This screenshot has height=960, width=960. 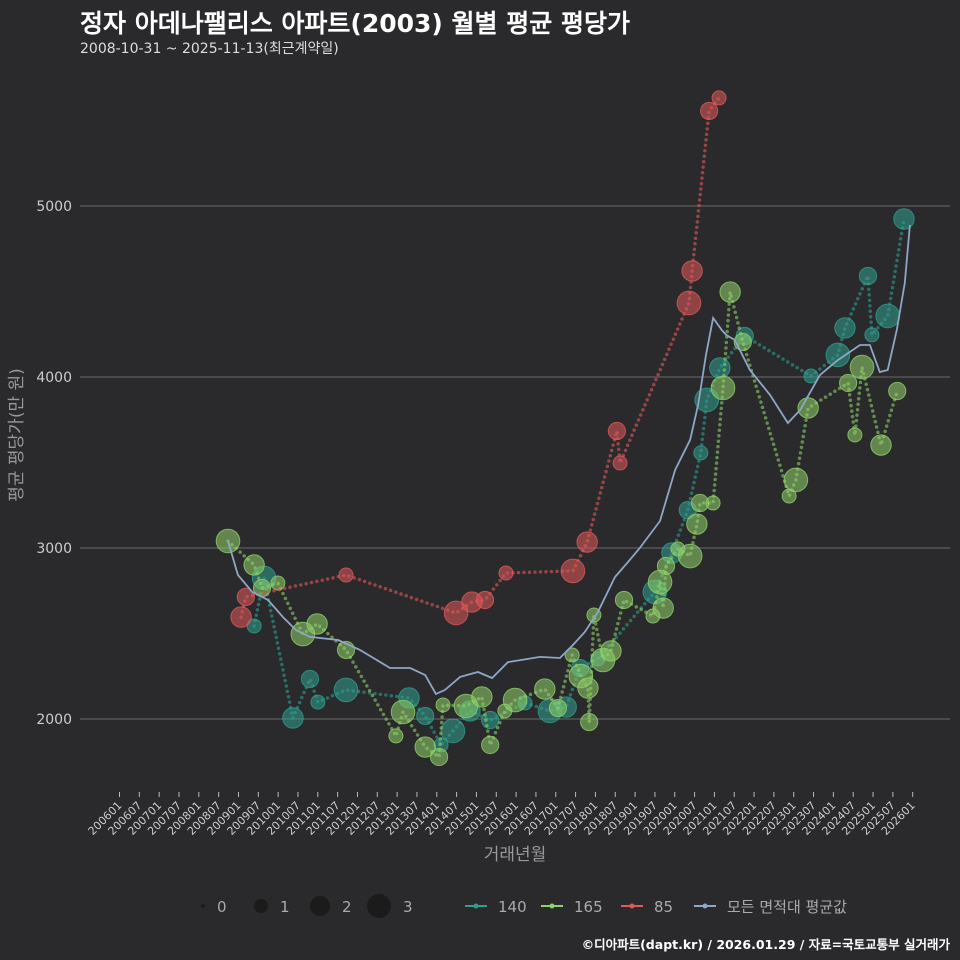 I want to click on legend-label: 140, so click(x=512, y=907).